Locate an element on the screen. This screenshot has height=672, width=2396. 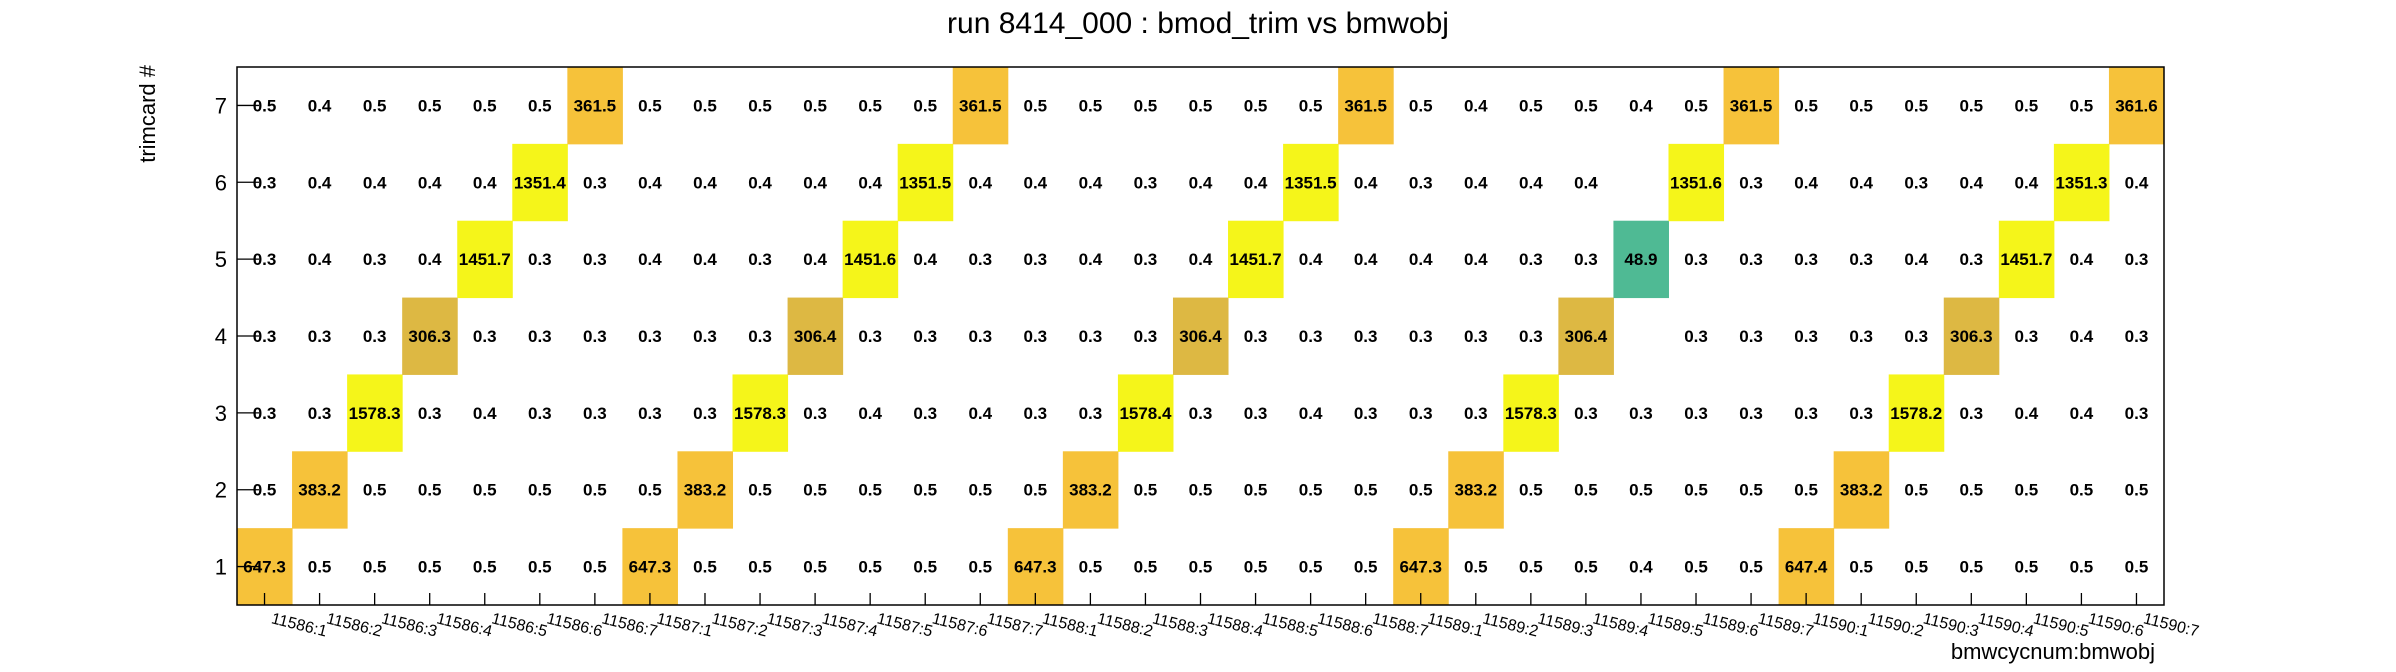
cell-value-label: 383.2 is located at coordinates (319, 490).